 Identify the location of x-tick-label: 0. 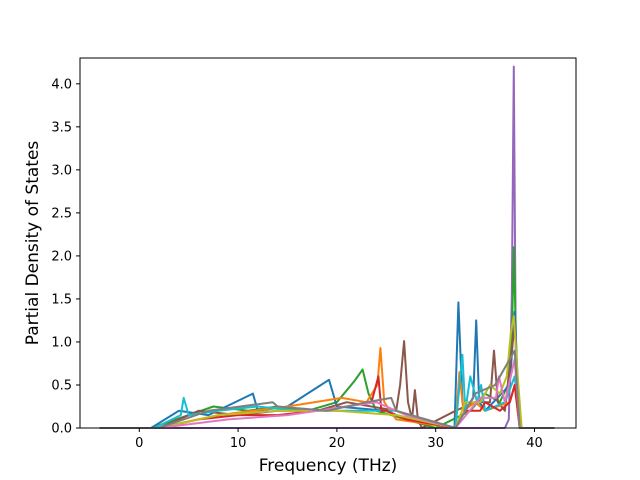
(139, 443).